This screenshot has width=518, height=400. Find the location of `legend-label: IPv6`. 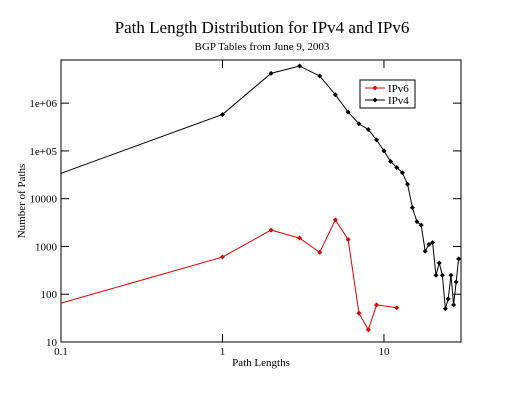

legend-label: IPv6 is located at coordinates (398, 89).